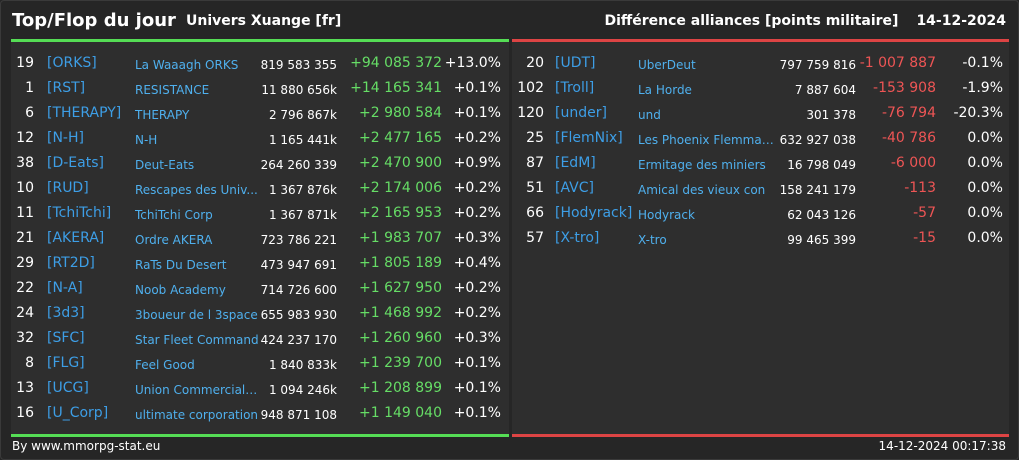 Image resolution: width=1019 pixels, height=460 pixels. I want to click on alliance-row: 12 [N-H] N-H 1 165 441k +2 477 165 +0.2%, so click(260, 138).